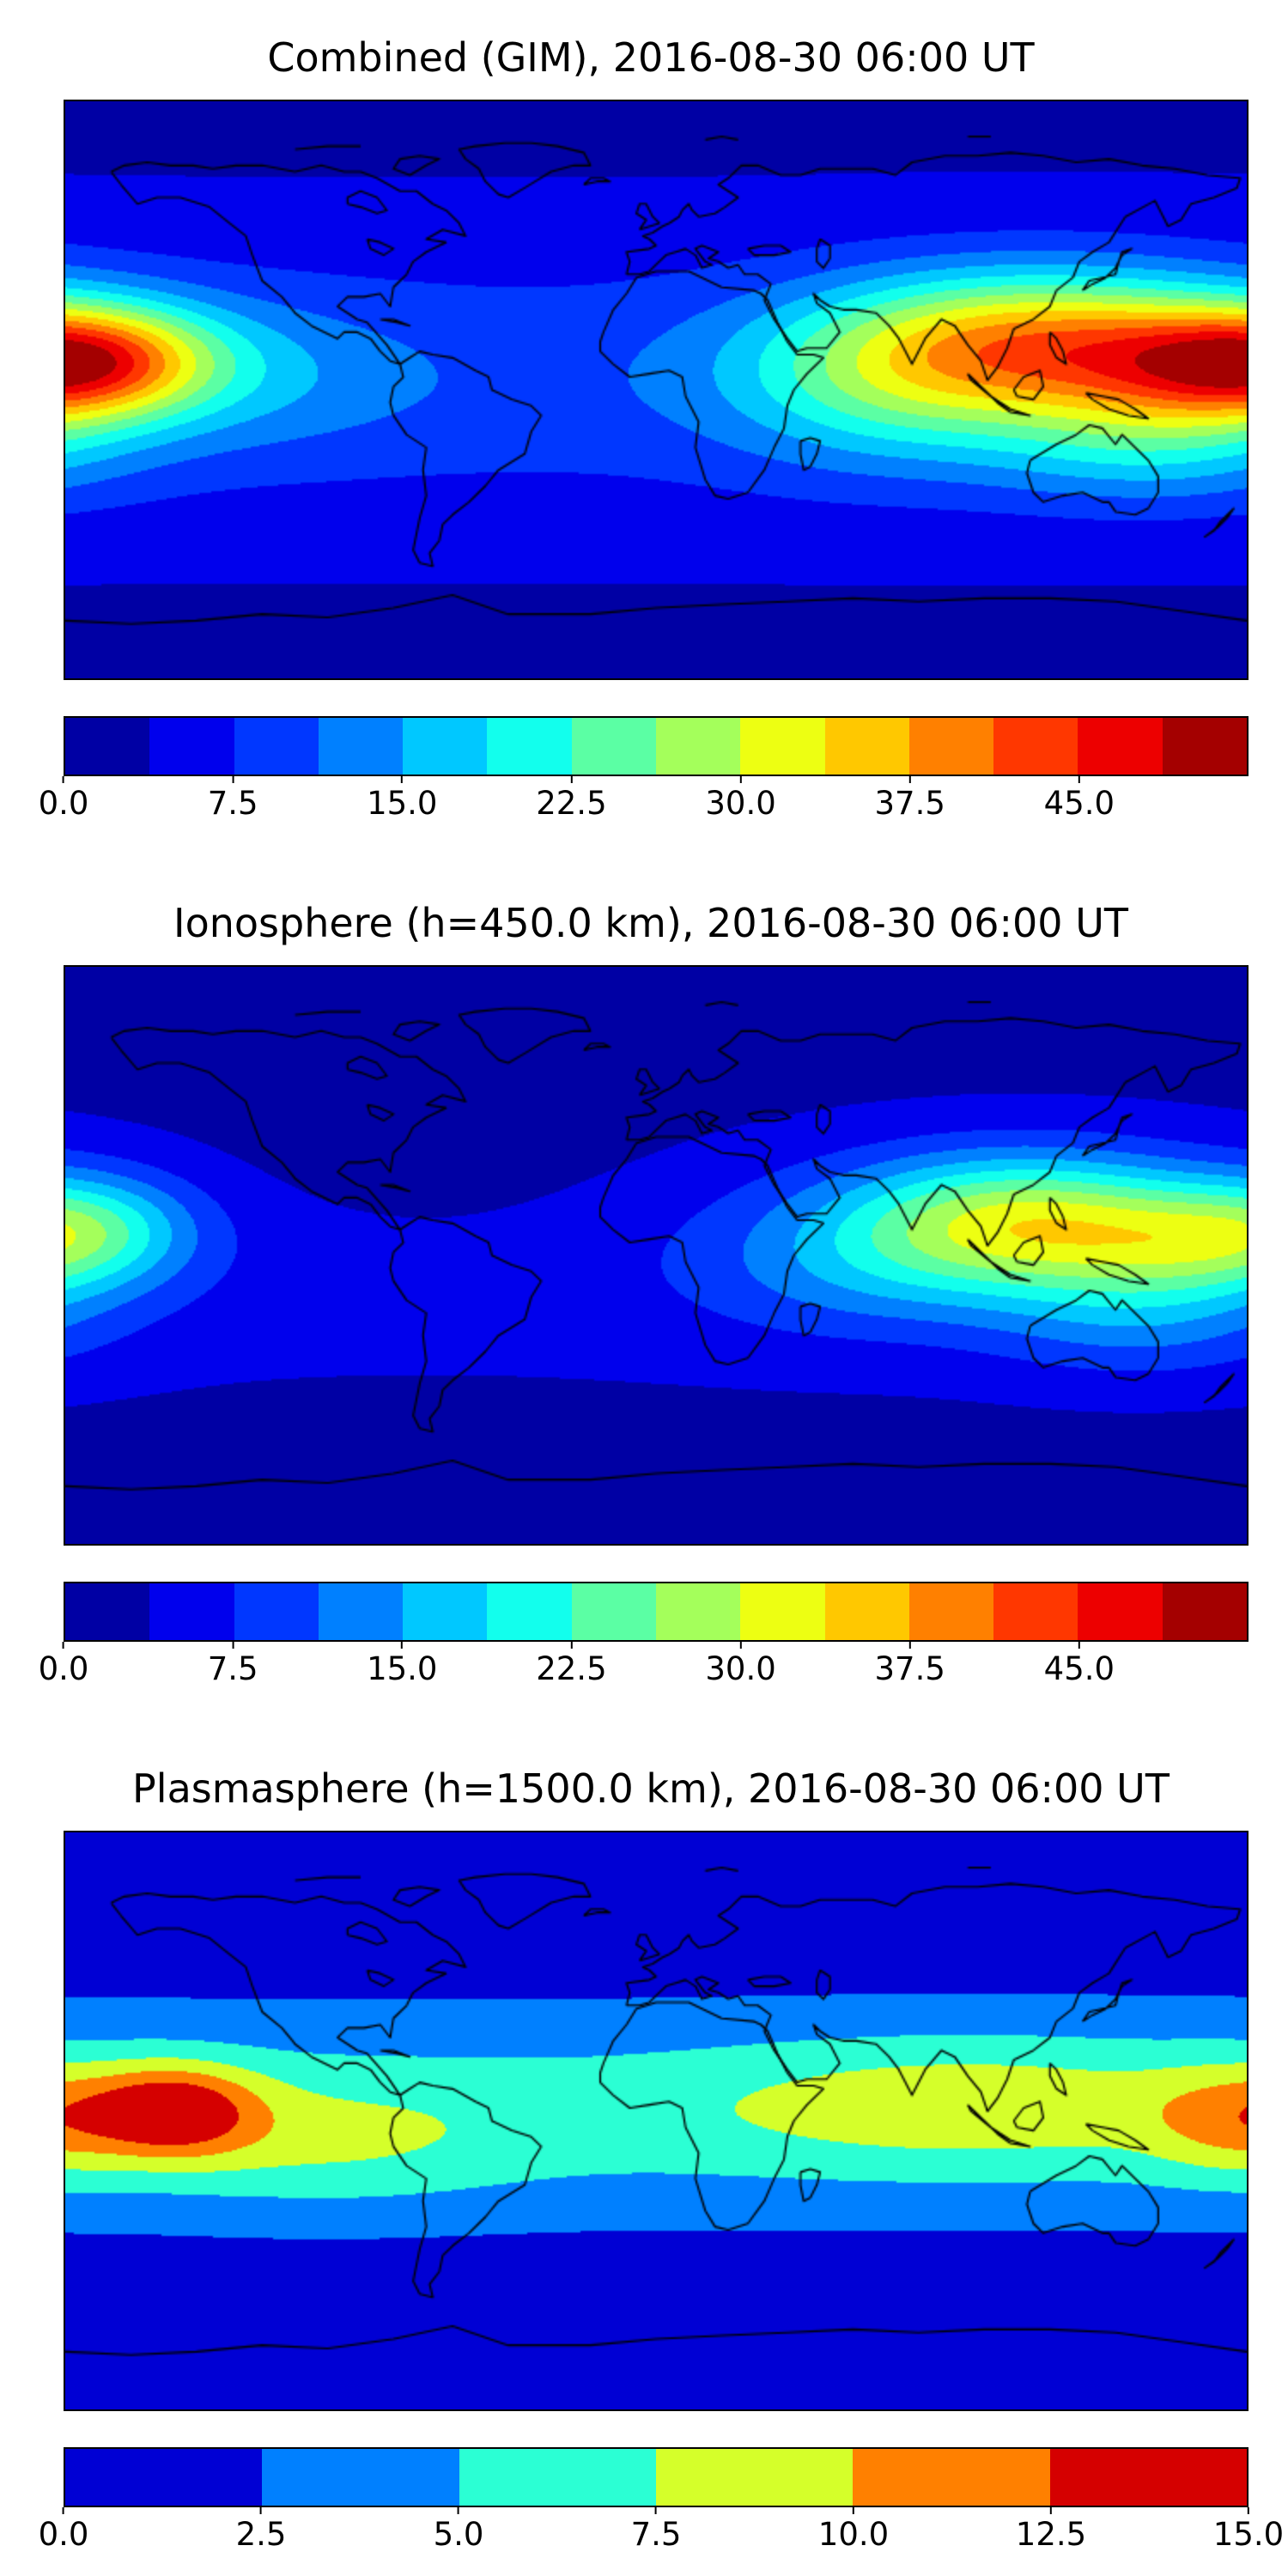 Image resolution: width=1288 pixels, height=2576 pixels. Describe the element at coordinates (572, 799) in the screenshot. I see `colorbar-tick: 22.5` at that location.